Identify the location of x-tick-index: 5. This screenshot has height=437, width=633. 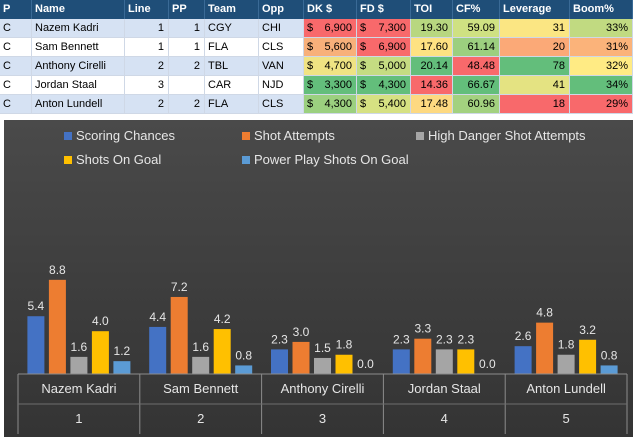
(565, 418).